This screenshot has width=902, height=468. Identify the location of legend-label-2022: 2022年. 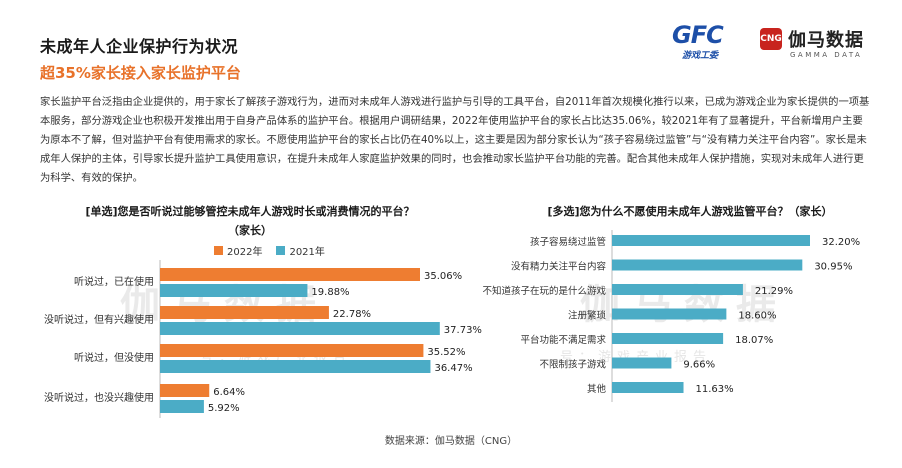
(245, 252).